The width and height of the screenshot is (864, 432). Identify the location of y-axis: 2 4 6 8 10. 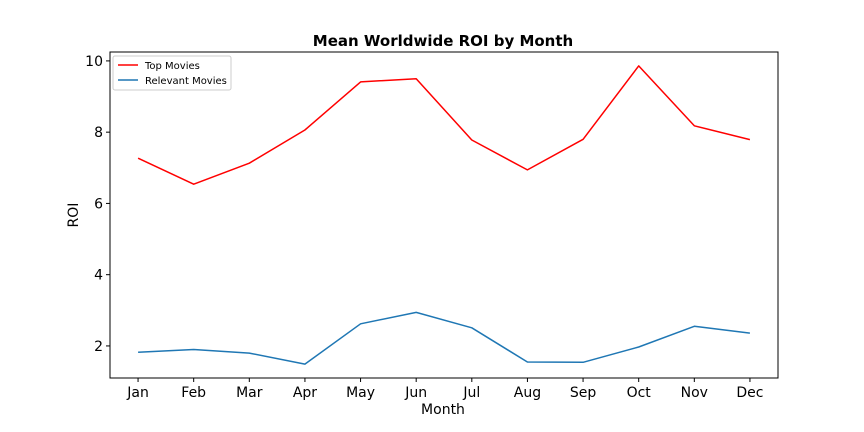
(97, 204).